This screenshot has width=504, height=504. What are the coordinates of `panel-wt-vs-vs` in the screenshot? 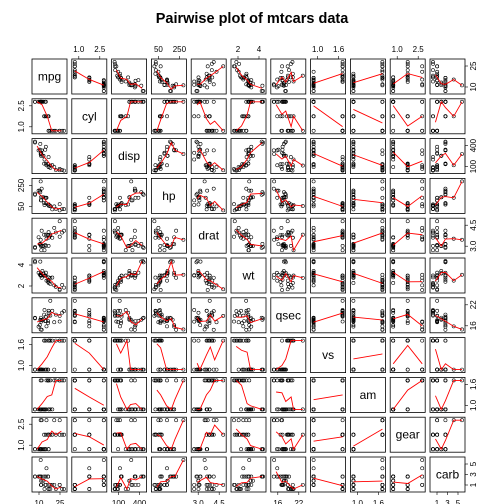 It's located at (328, 275).